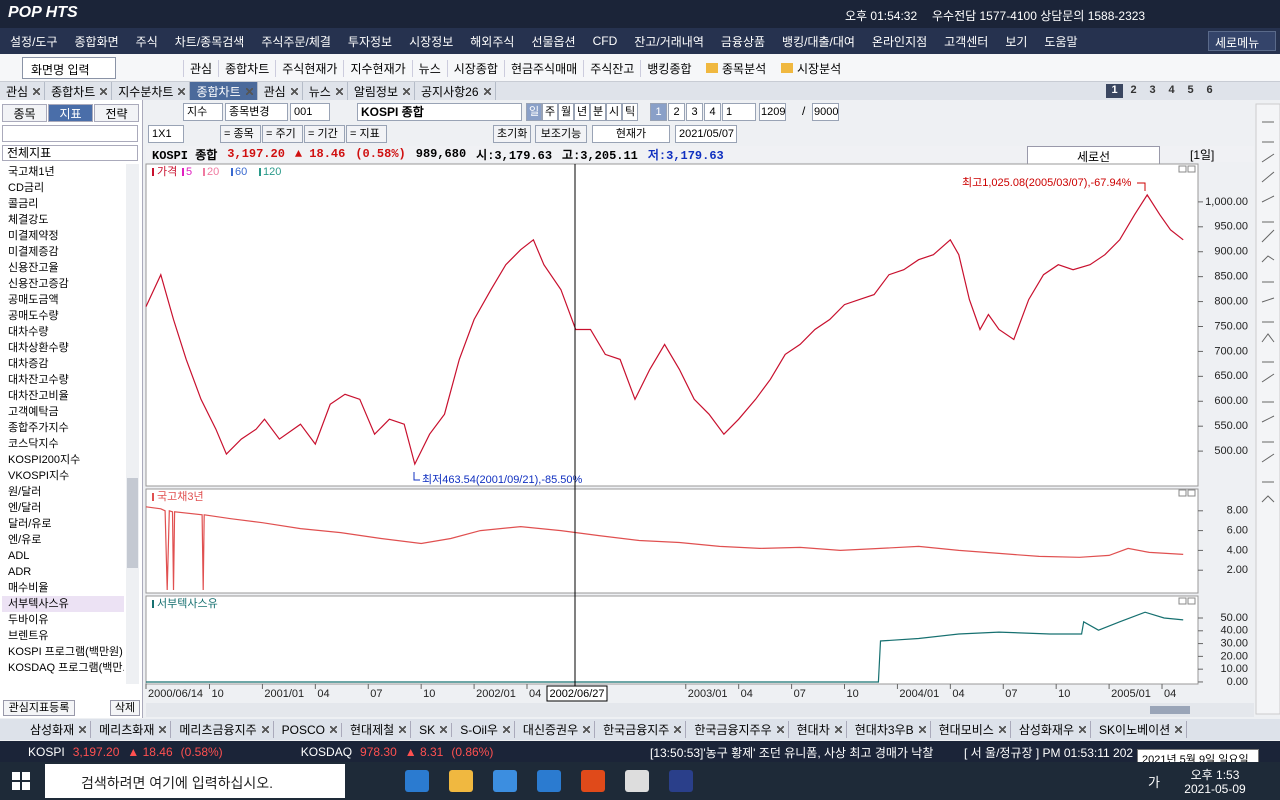 This screenshot has height=800, width=1280. Describe the element at coordinates (543, 68) in the screenshot. I see `toolbar-button: 현금주식매매` at that location.